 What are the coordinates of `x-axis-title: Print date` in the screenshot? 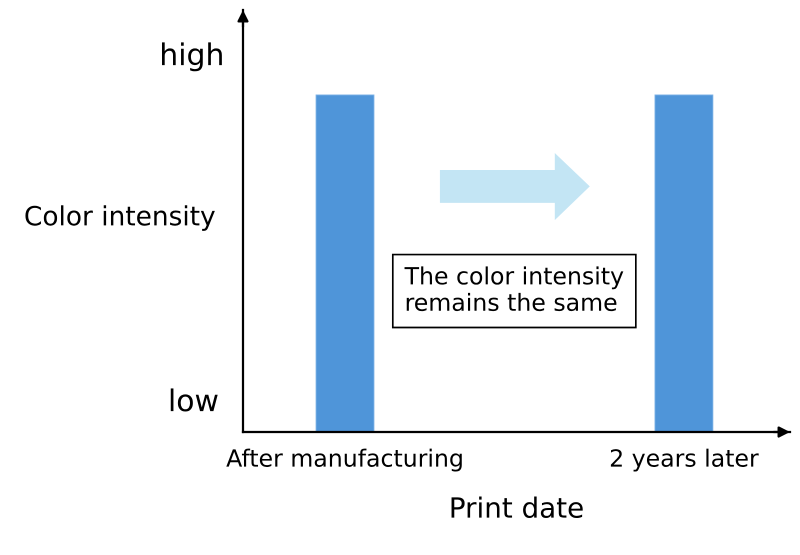 It's located at (517, 507).